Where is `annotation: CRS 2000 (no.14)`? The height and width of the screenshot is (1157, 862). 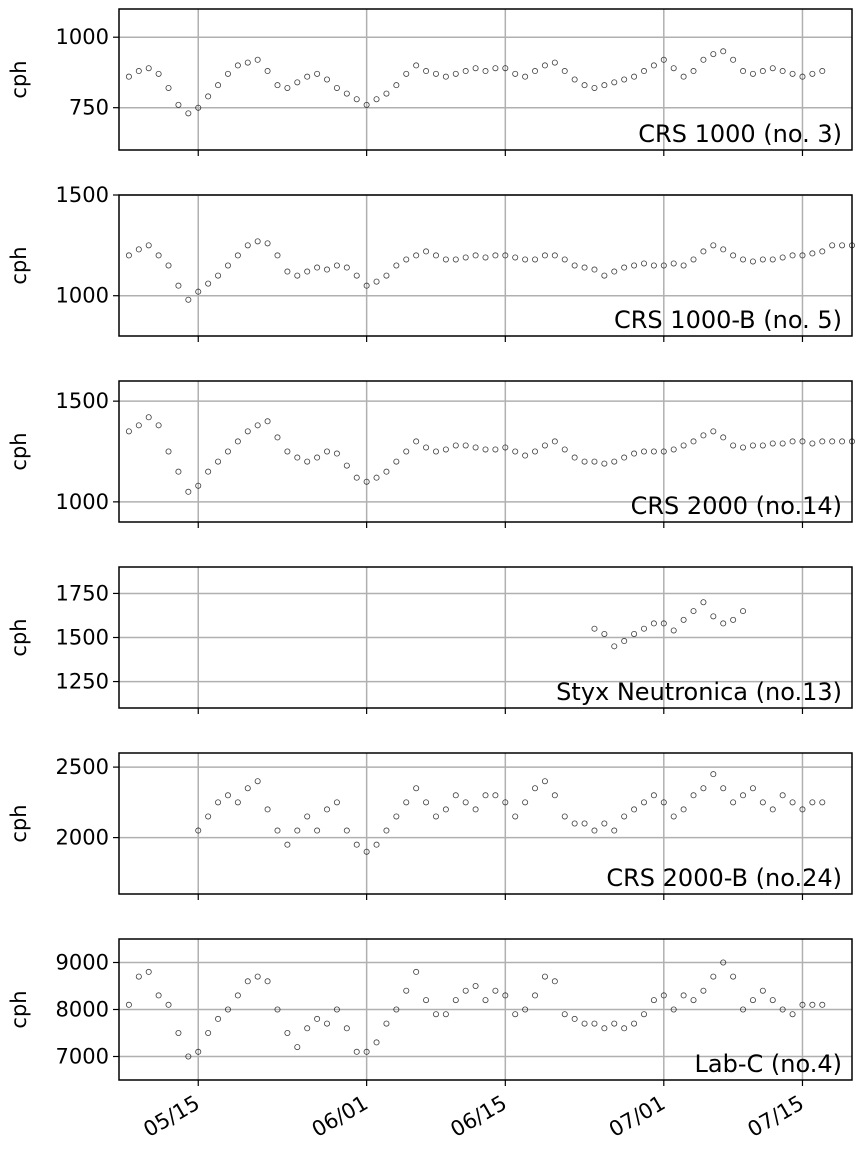 annotation: CRS 2000 (no.14) is located at coordinates (736, 506).